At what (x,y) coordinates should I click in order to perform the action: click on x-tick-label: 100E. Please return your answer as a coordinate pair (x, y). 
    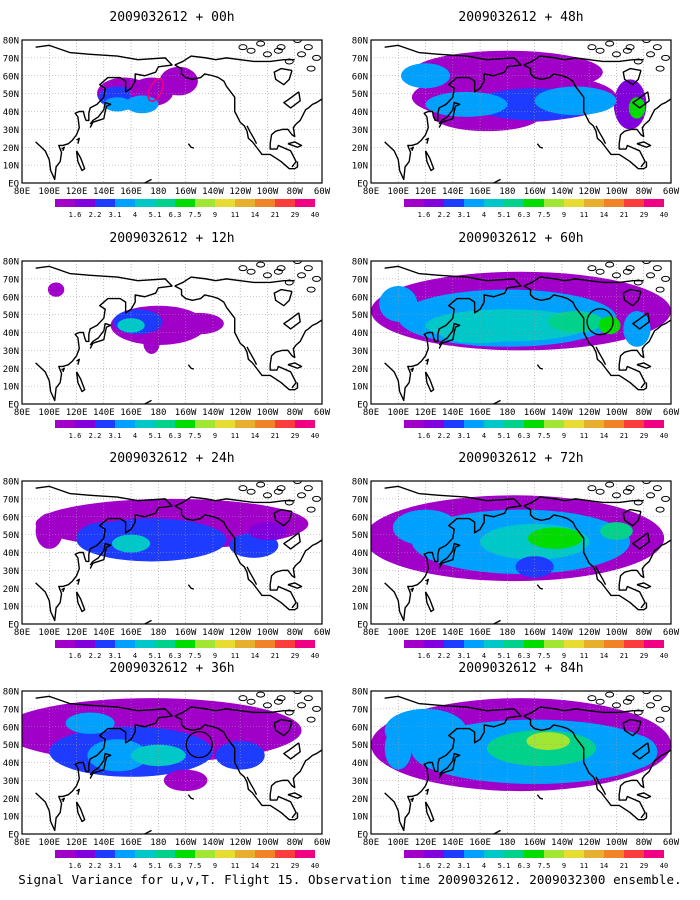
    Looking at the image, I should click on (398, 633).